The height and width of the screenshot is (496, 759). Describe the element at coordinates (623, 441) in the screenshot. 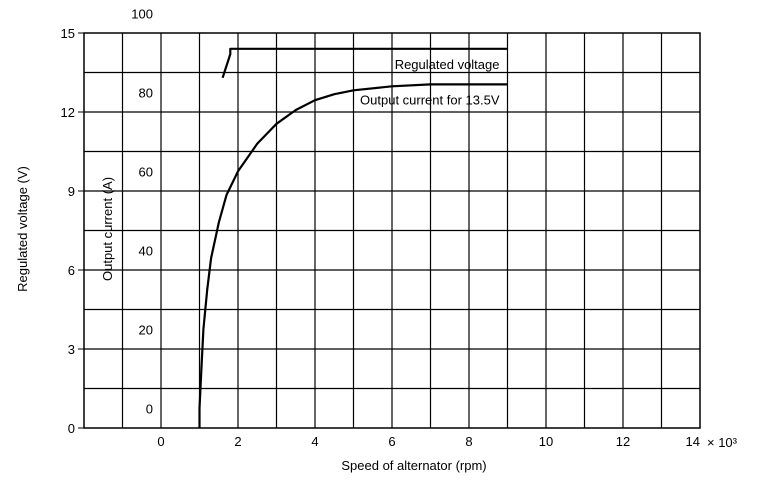

I see `x-tick-label: 12` at that location.